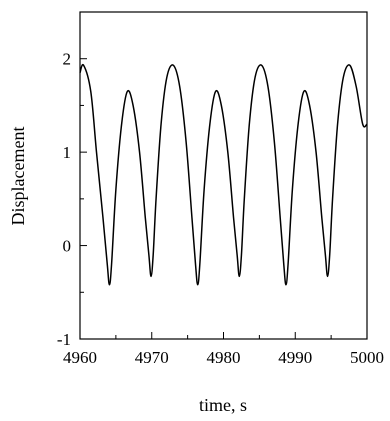 This screenshot has height=421, width=390. What do you see at coordinates (67, 246) in the screenshot?
I see `y-tick-label: 0` at bounding box center [67, 246].